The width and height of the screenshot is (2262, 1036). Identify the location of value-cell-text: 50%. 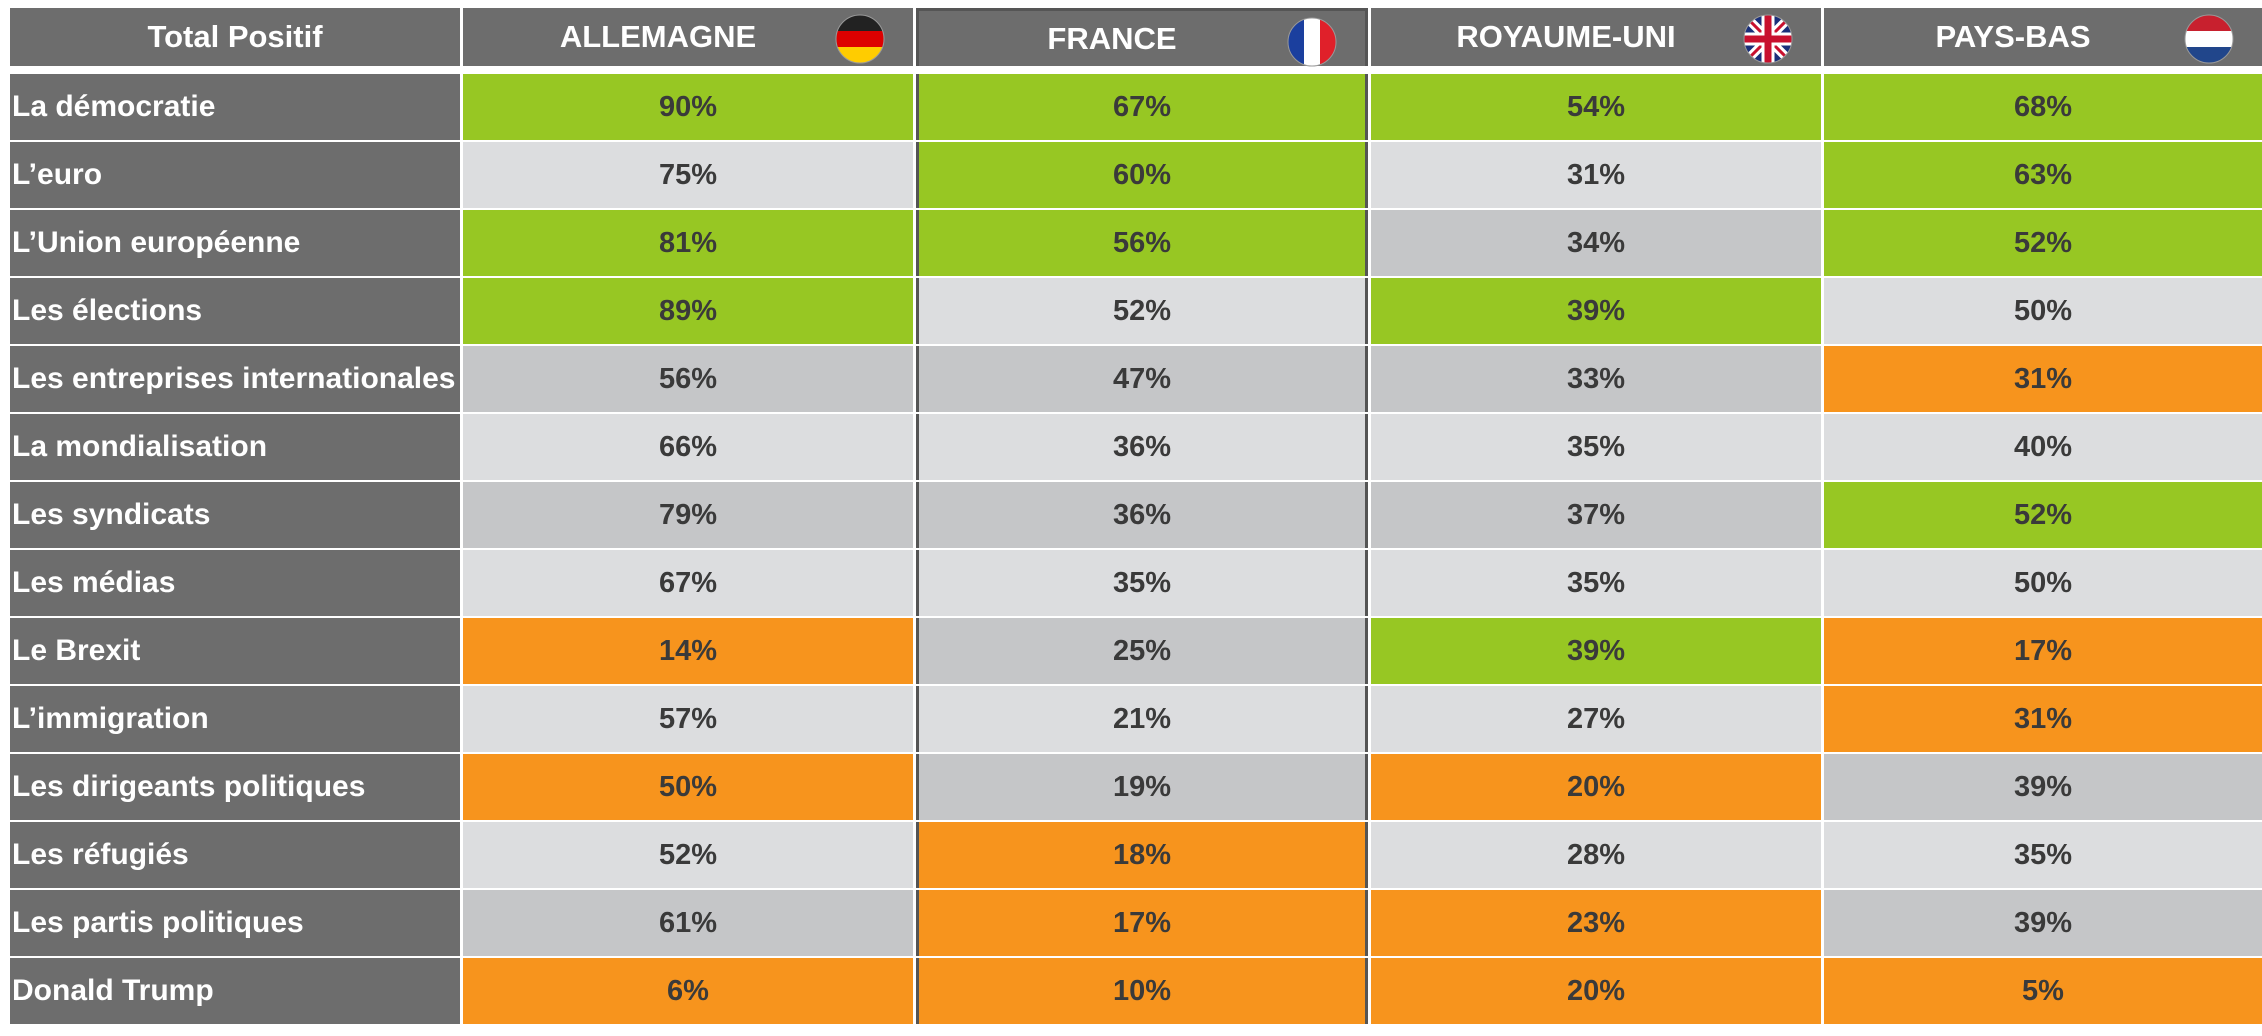
(688, 786).